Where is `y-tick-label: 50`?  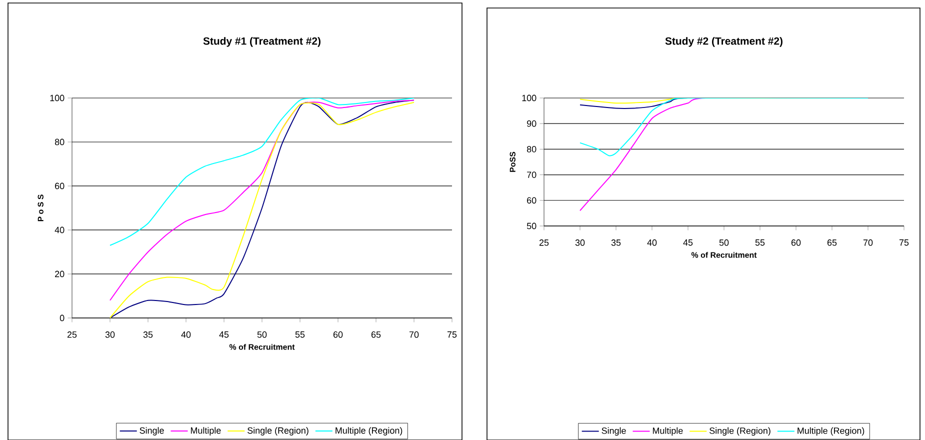
y-tick-label: 50 is located at coordinates (531, 226).